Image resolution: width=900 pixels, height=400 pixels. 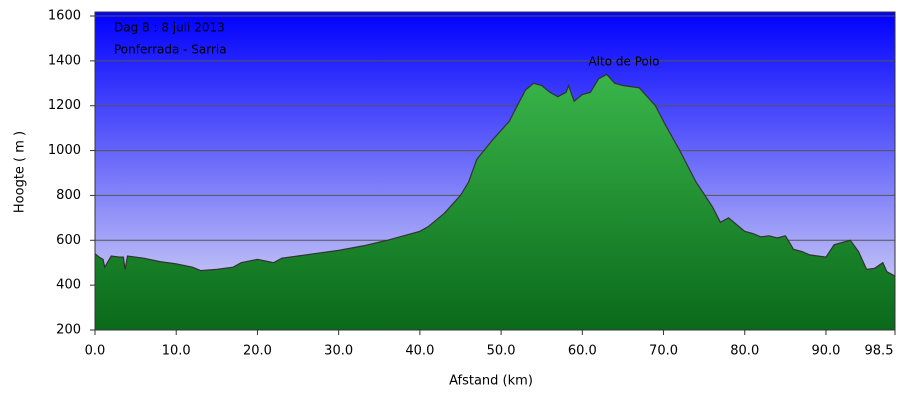 I want to click on annotation: Dag 8 : 8 juli 2013, so click(x=169, y=28).